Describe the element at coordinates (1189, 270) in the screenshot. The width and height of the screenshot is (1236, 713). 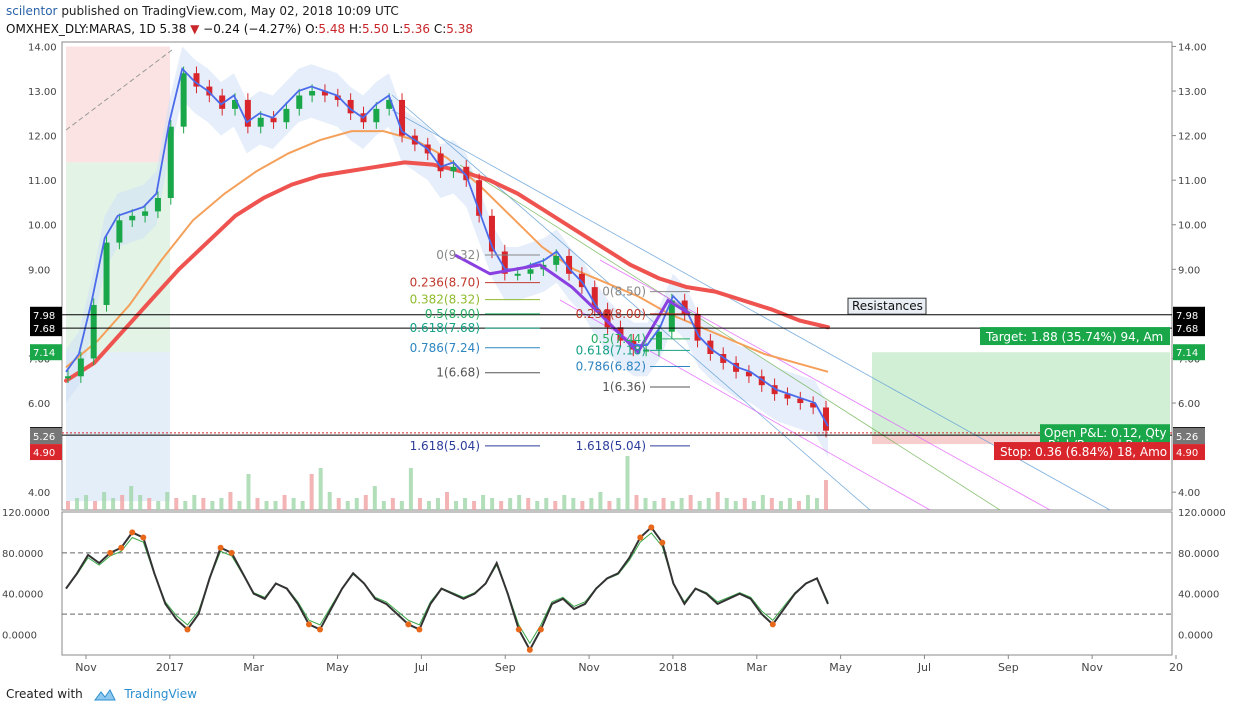
I see `price-y-tick-right: 9.00` at that location.